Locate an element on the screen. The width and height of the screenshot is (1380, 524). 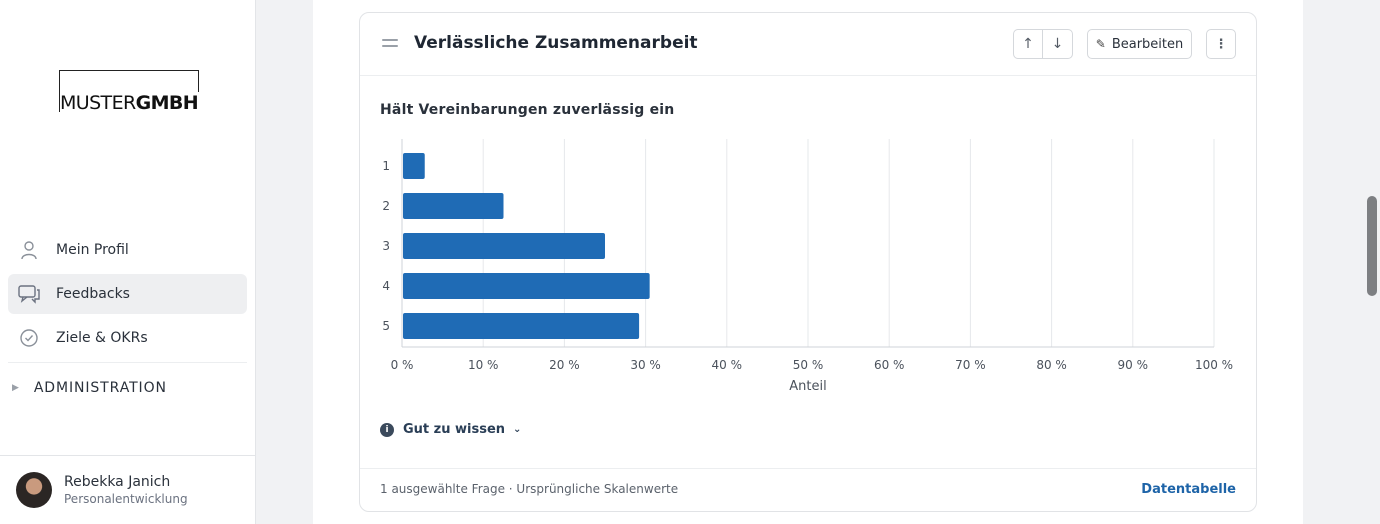
arrow-down-icon: ↓ is located at coordinates (1057, 44).